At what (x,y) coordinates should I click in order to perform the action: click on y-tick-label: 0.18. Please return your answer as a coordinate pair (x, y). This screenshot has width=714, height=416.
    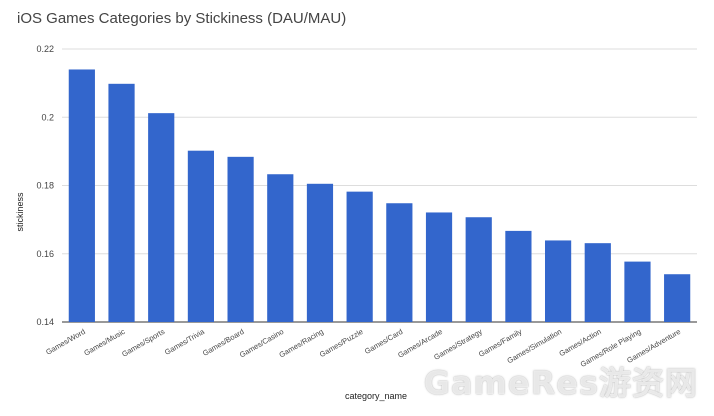
    Looking at the image, I should click on (45, 186).